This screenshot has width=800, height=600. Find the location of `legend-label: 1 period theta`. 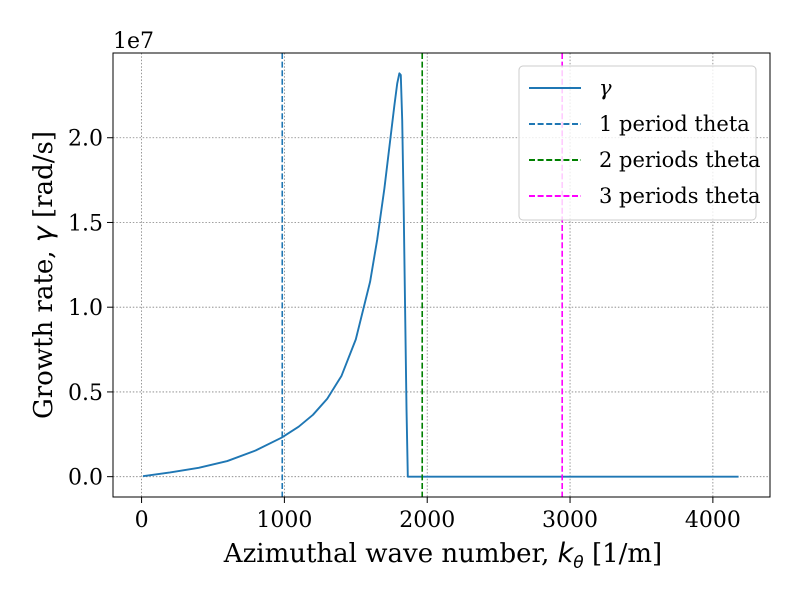

legend-label: 1 period theta is located at coordinates (674, 124).